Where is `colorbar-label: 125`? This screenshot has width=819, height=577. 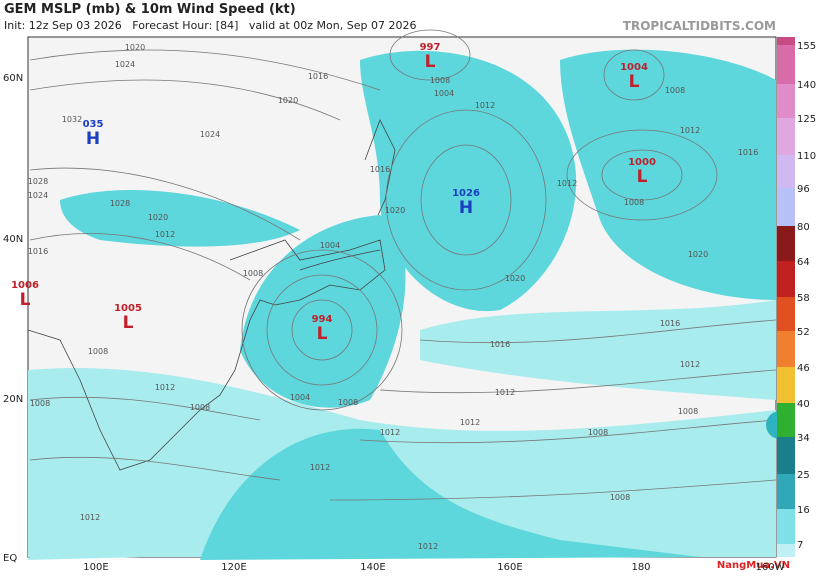
colorbar-label: 125 is located at coordinates (806, 119).